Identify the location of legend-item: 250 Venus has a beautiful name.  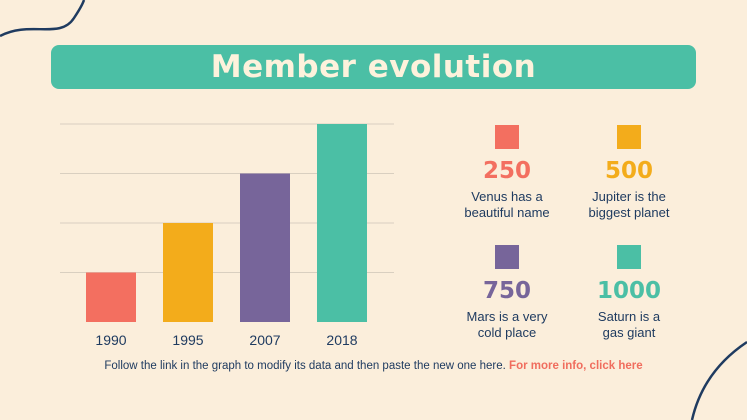
(507, 173).